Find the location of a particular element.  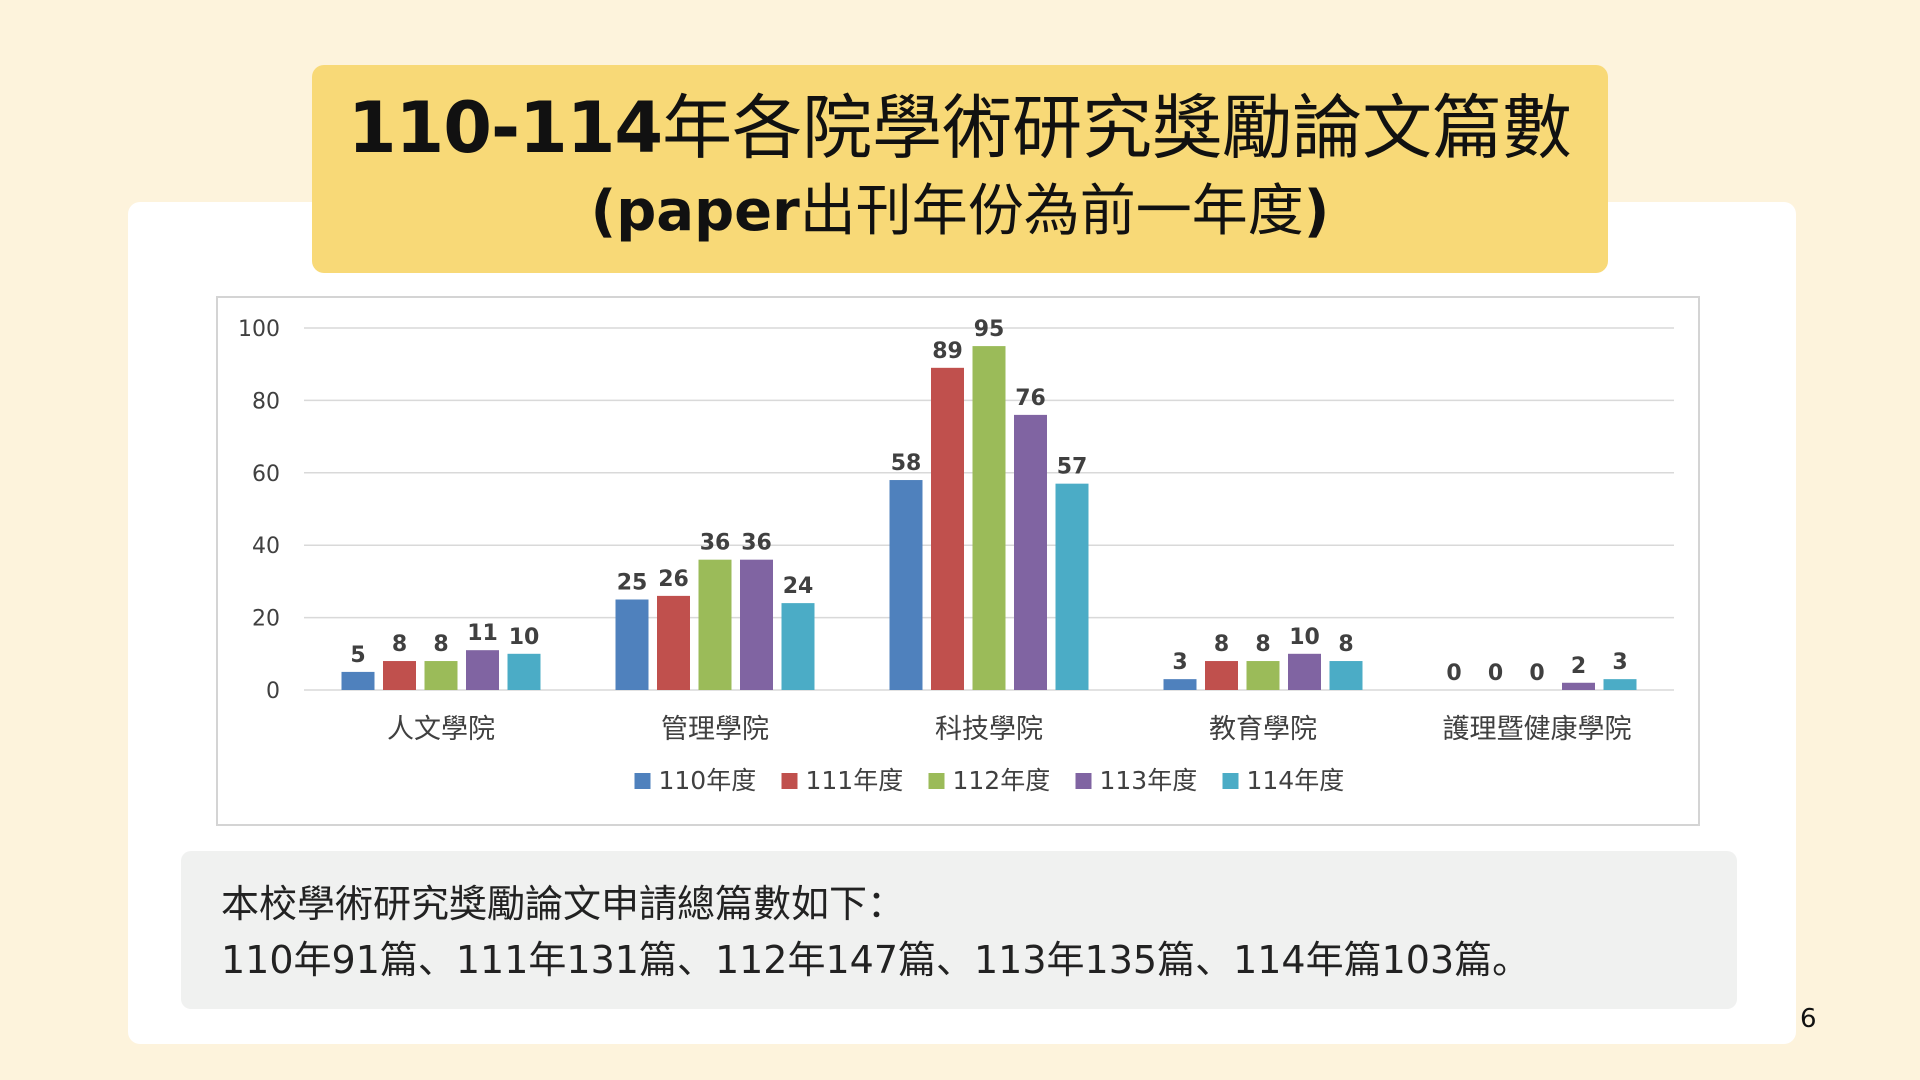

data-label: 58 is located at coordinates (906, 463).